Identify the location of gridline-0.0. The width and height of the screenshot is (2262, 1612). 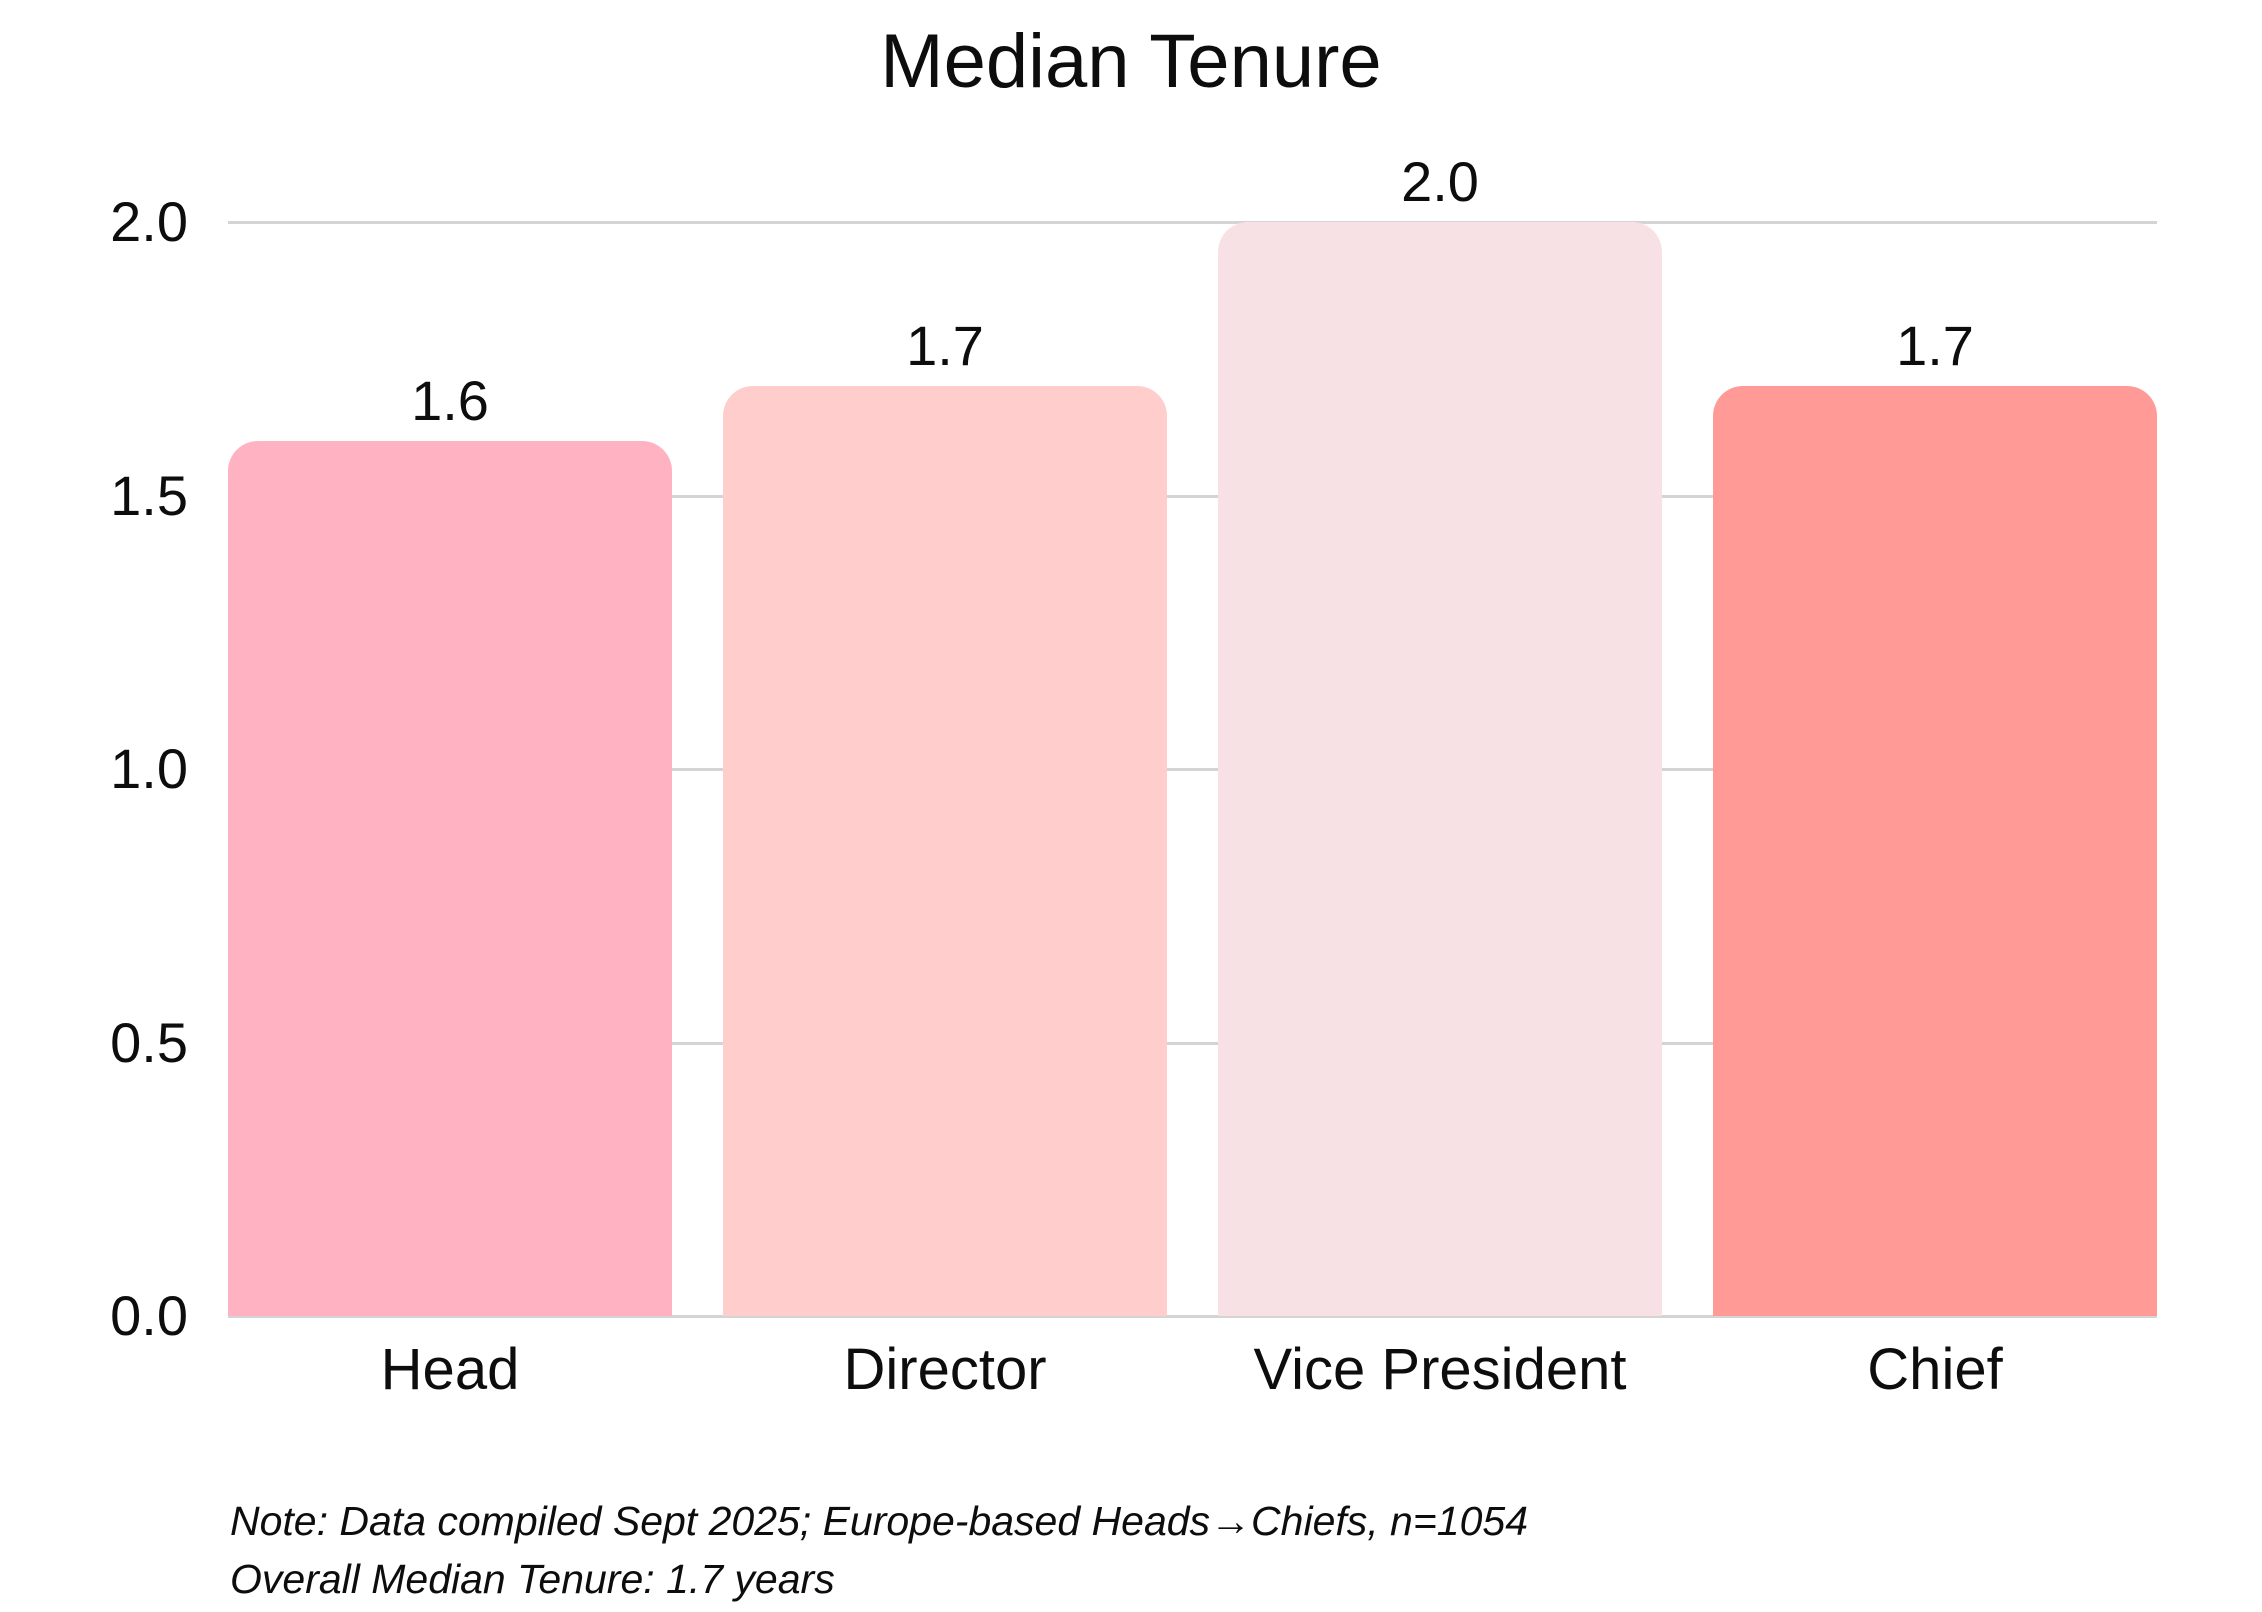
(1192, 1316).